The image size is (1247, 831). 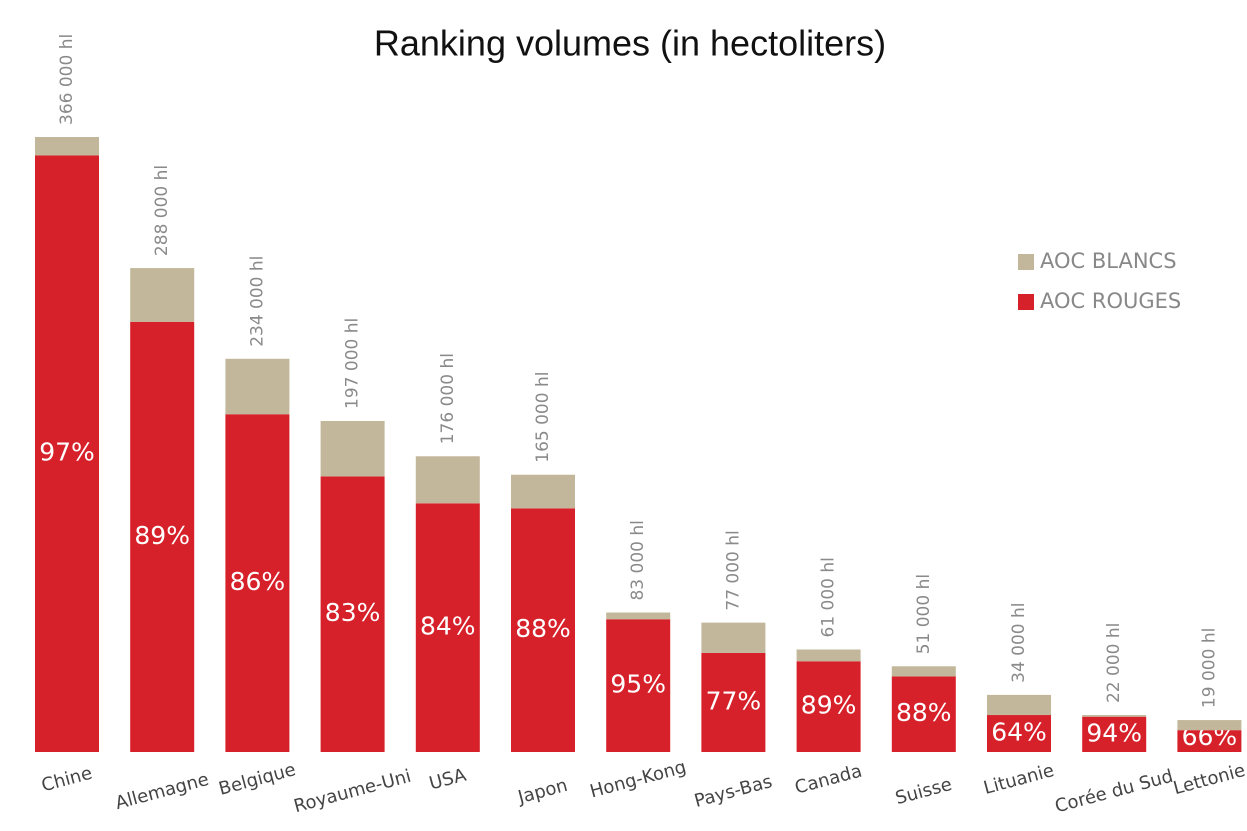 What do you see at coordinates (1209, 779) in the screenshot?
I see `x-tick-label: Lettonie` at bounding box center [1209, 779].